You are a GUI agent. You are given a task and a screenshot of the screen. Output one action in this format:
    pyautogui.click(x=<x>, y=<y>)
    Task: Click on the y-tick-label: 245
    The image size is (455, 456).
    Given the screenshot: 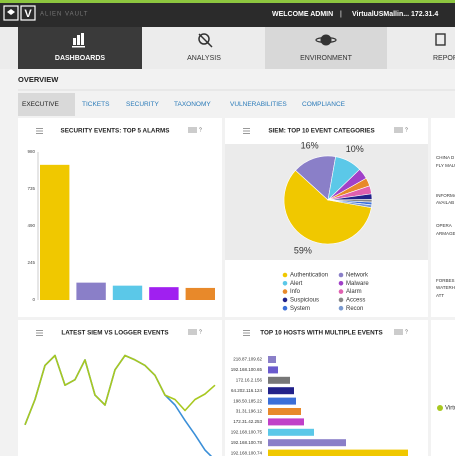 What is the action you would take?
    pyautogui.click(x=31, y=262)
    